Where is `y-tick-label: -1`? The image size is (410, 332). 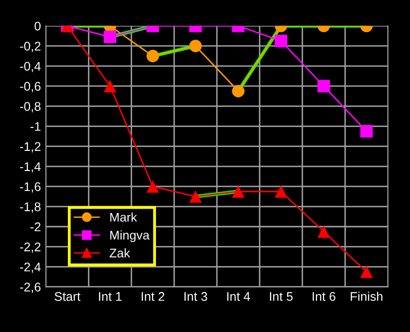 y-tick-label: -1 is located at coordinates (35, 126).